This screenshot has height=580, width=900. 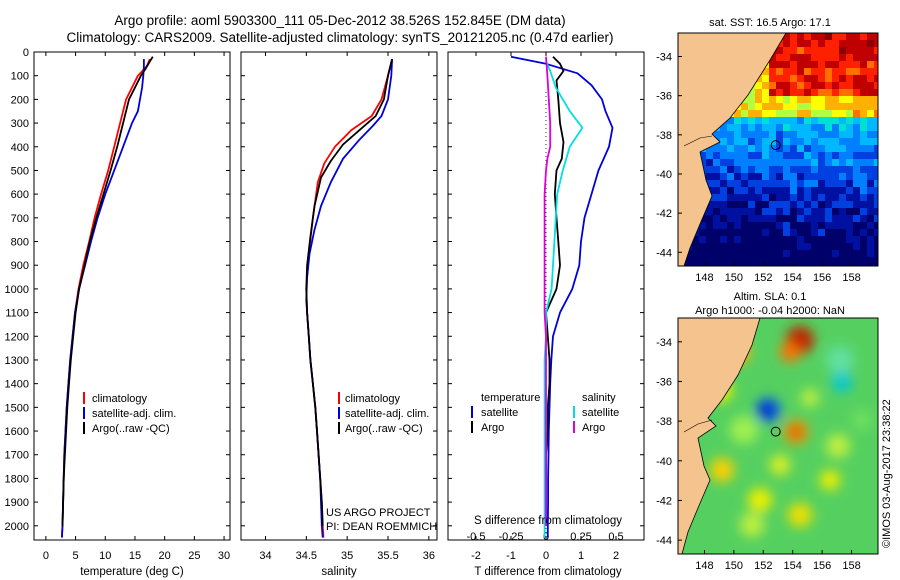 What do you see at coordinates (664, 422) in the screenshot?
I see `map-y-tick-label: -38` at bounding box center [664, 422].